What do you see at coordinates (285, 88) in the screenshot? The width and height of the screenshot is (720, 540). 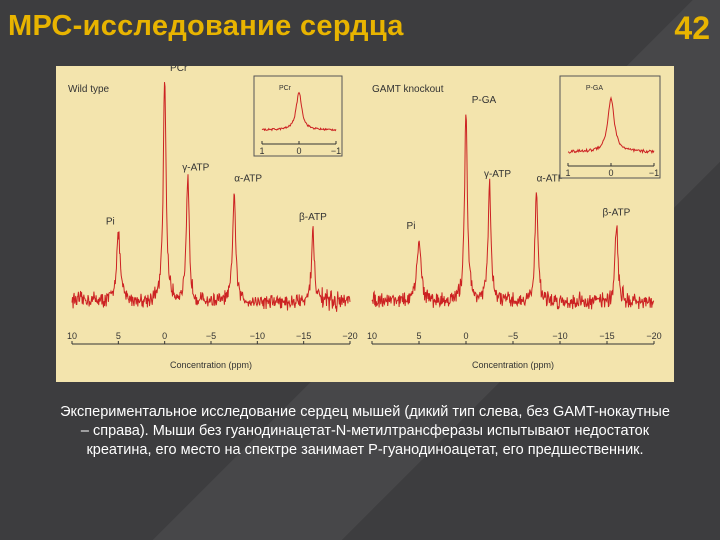 I see `inset-peak-label: PCr` at bounding box center [285, 88].